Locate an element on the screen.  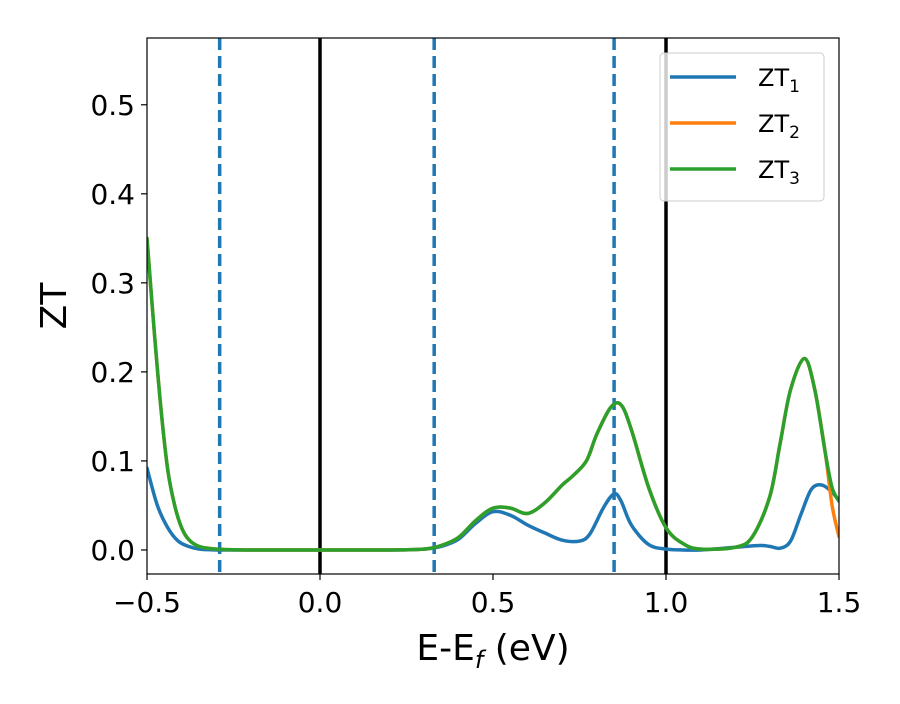
legend-label-zt1: ZT1 is located at coordinates (779, 80).